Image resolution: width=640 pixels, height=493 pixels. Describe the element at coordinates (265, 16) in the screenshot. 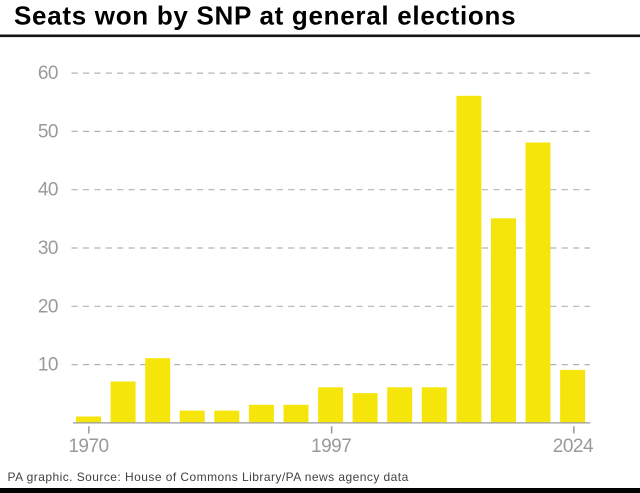

I see `svg-text:Seats won by SNP at general el: Seats won by SNP at general elections` at that location.